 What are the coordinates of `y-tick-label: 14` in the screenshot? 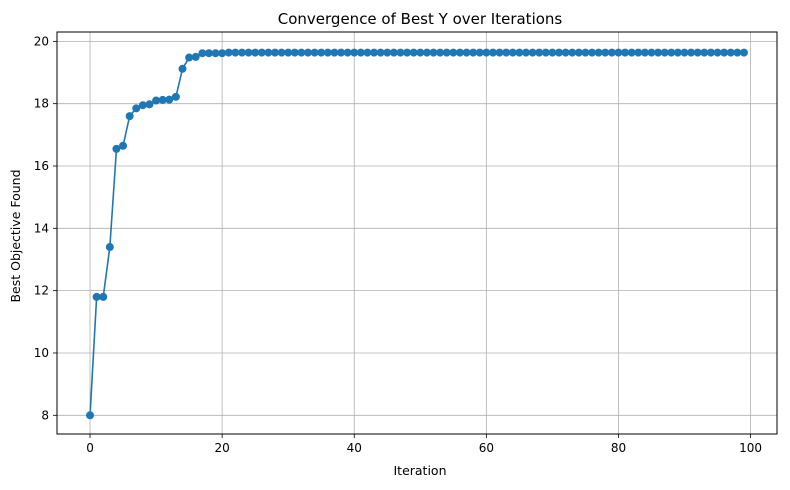 It's located at (41, 228).